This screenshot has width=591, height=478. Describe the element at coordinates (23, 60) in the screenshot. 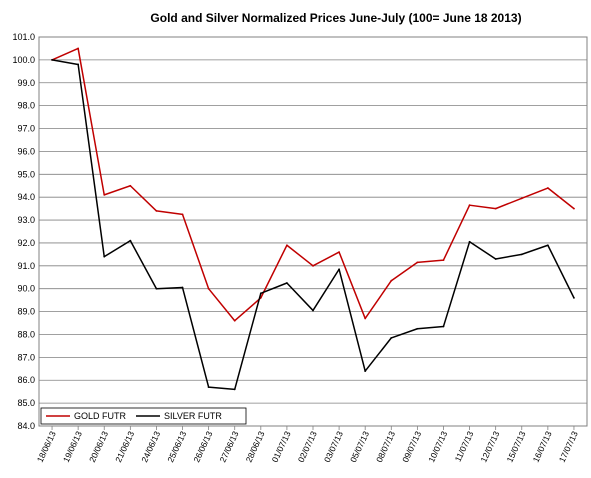

I see `y-tick-label: 100.0` at that location.